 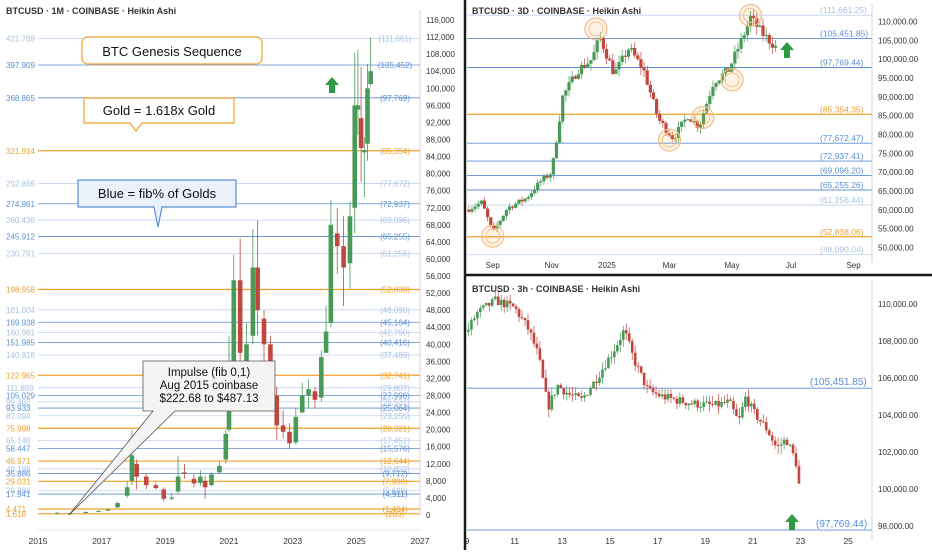 What do you see at coordinates (787, 50) in the screenshot?
I see `topright-up-arrow-icon` at bounding box center [787, 50].